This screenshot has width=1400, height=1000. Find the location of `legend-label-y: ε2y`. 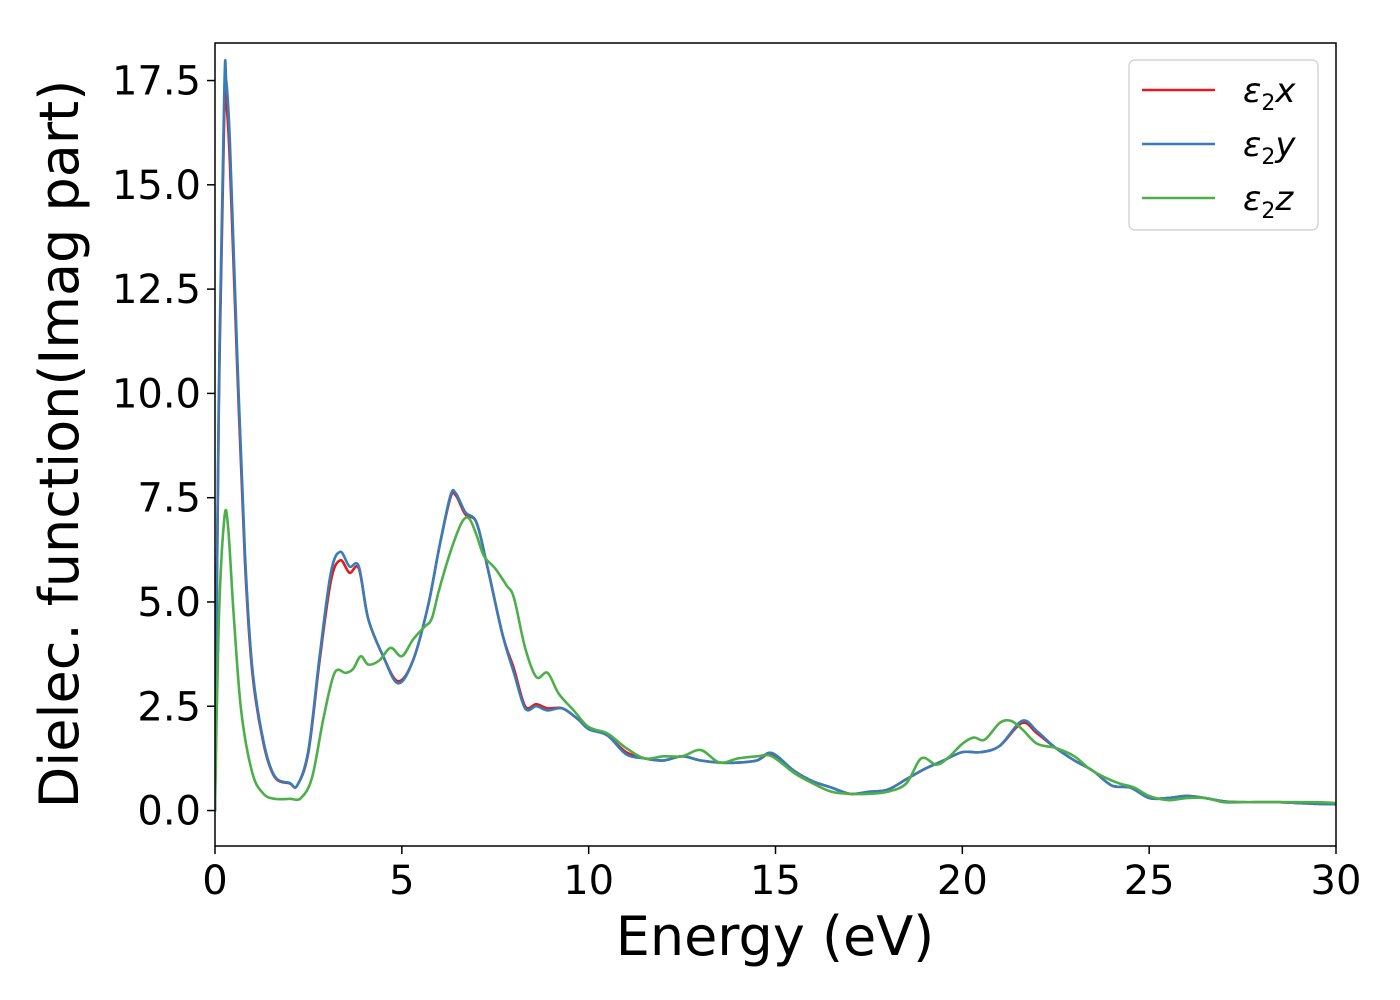

legend-label-y: ε2y is located at coordinates (1269, 147).